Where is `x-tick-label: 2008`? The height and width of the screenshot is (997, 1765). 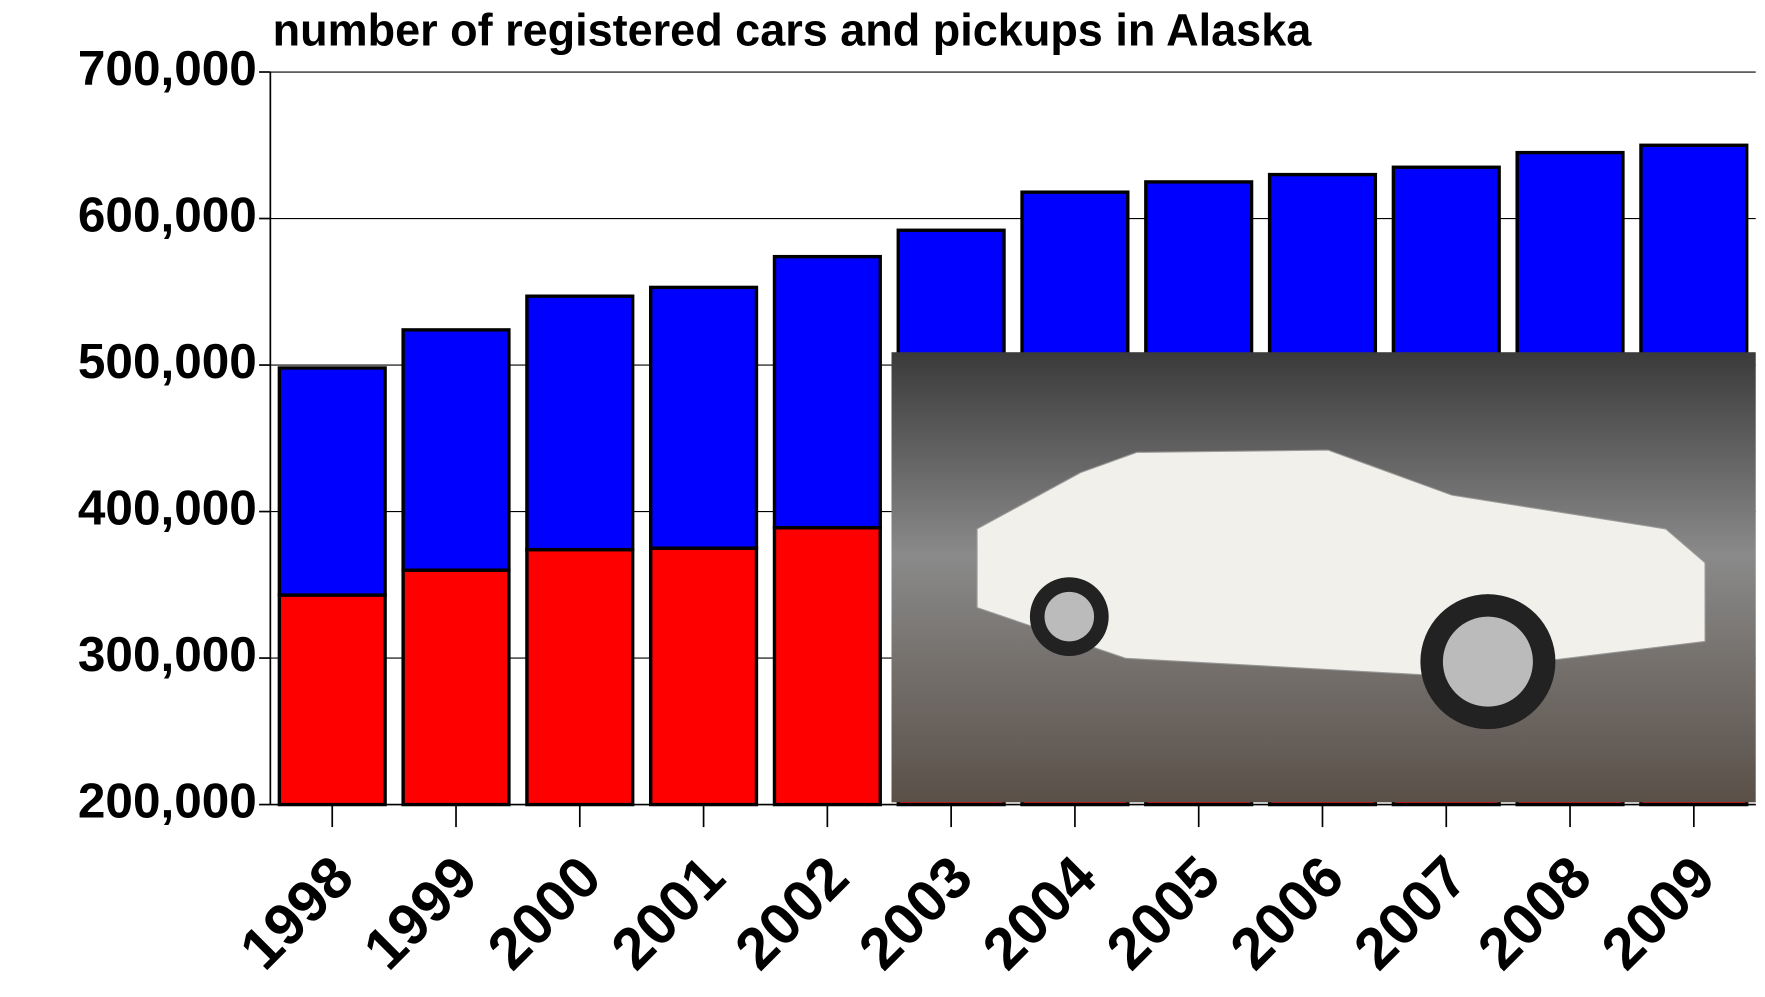 x-tick-label: 2008 is located at coordinates (1535, 913).